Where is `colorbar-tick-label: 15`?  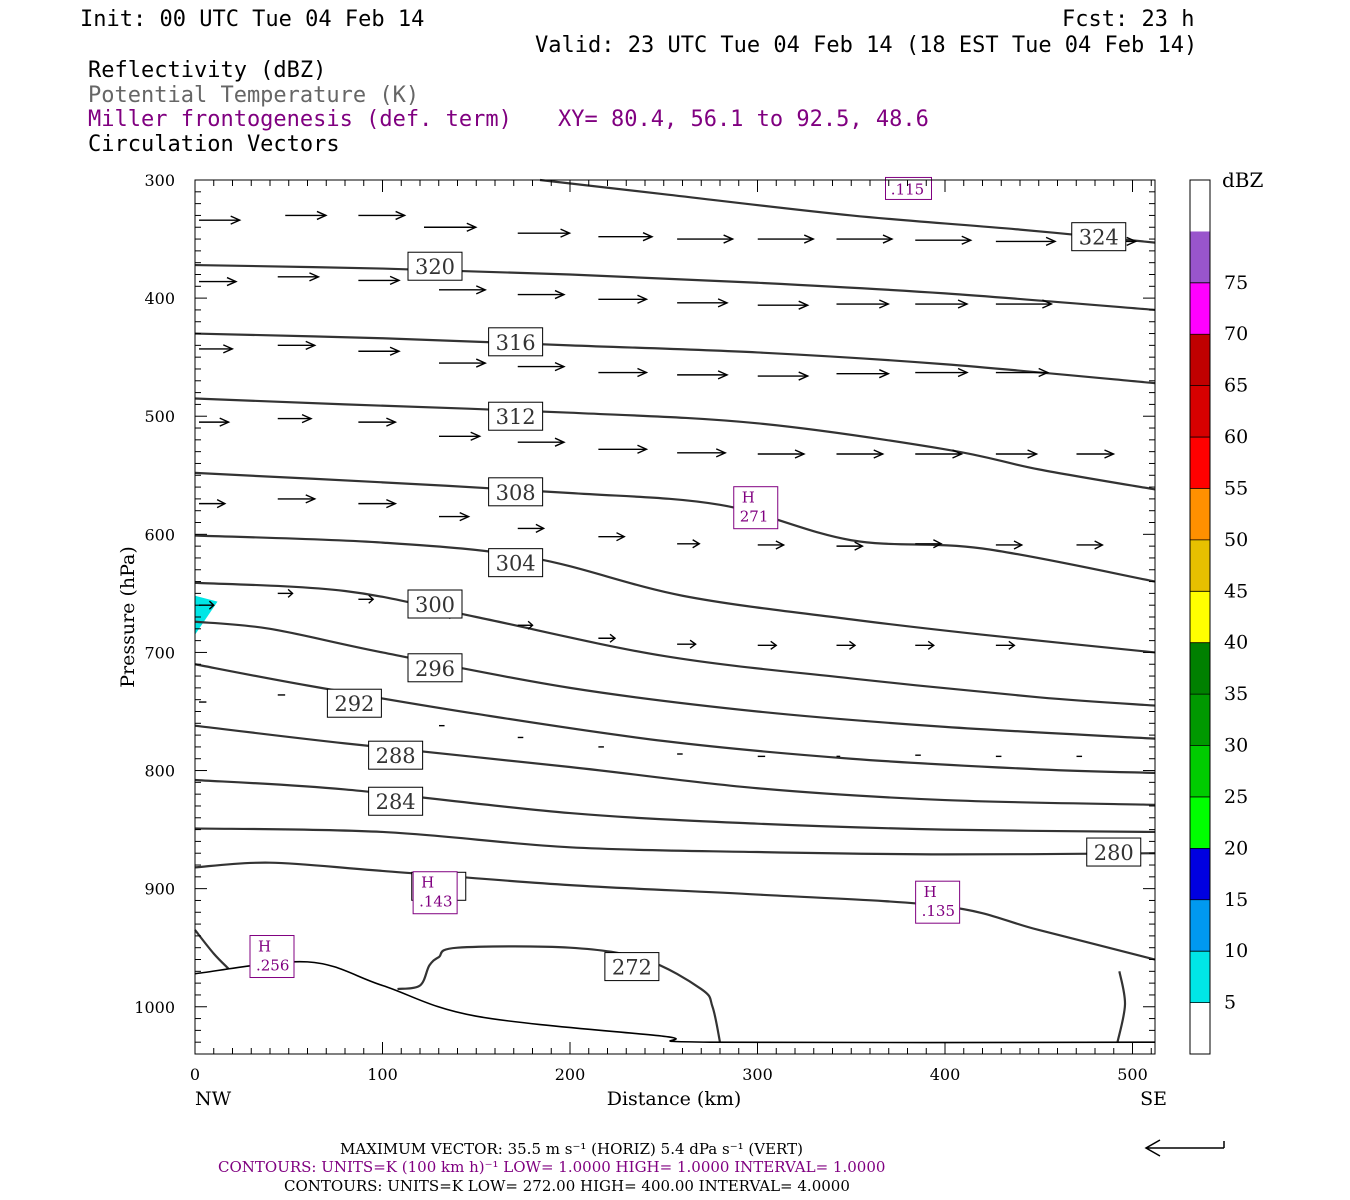 colorbar-tick-label: 15 is located at coordinates (1236, 900).